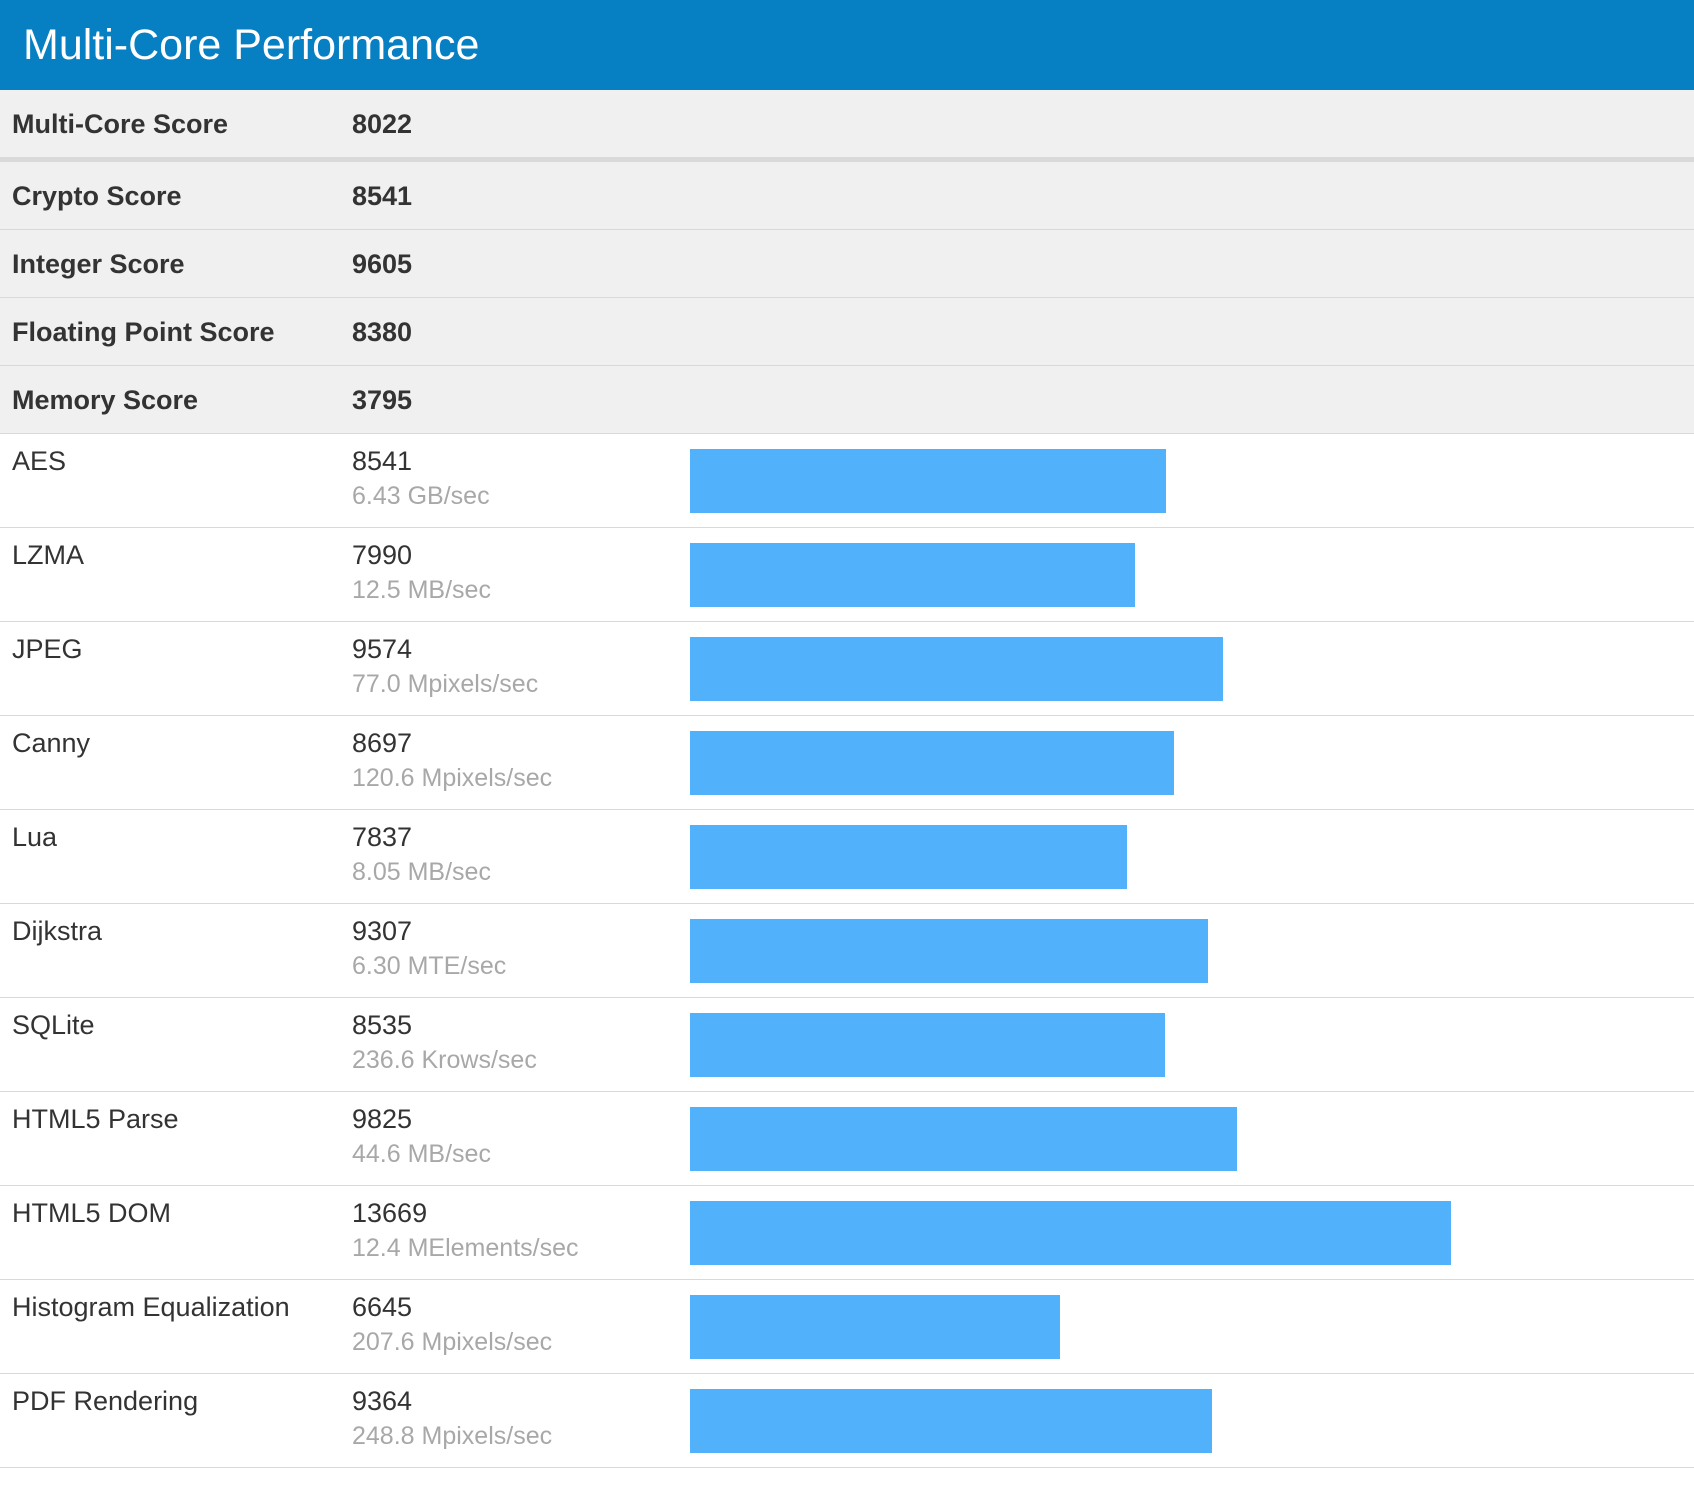 The image size is (1694, 1488). I want to click on summary-score: 3795, so click(382, 400).